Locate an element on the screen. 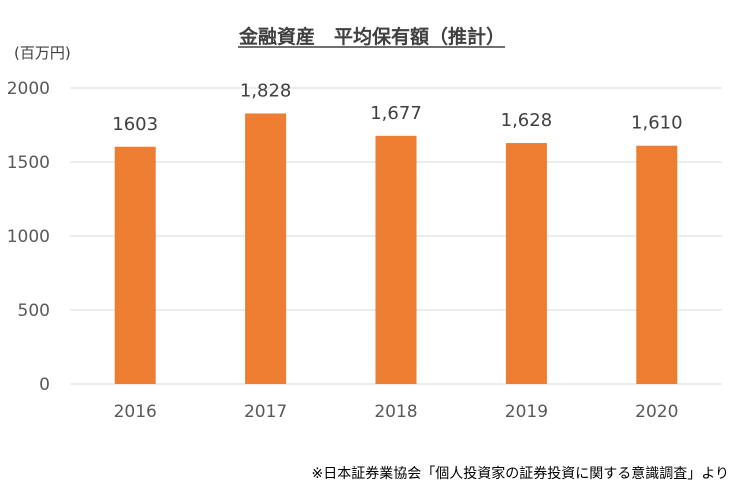 Image resolution: width=747 pixels, height=497 pixels. bar-2016 is located at coordinates (135, 265).